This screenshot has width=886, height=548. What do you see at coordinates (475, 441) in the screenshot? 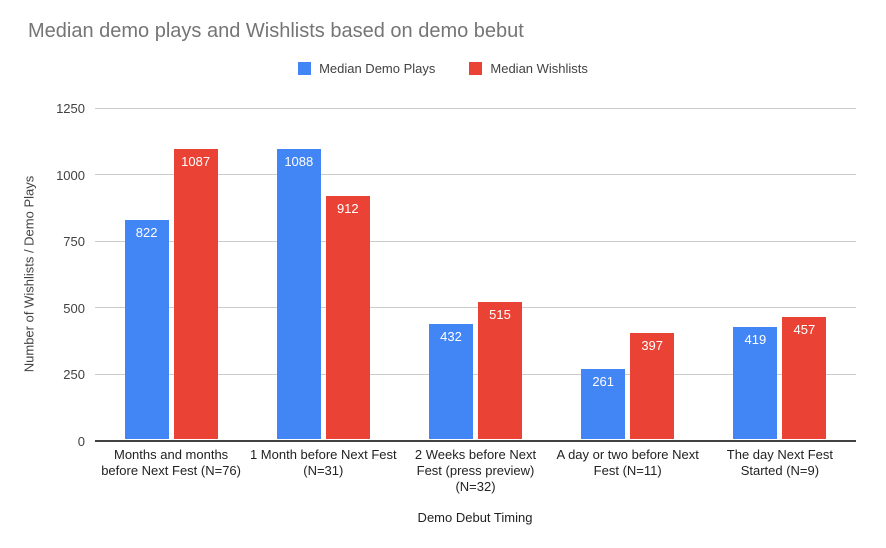
I see `x-axis-baseline` at bounding box center [475, 441].